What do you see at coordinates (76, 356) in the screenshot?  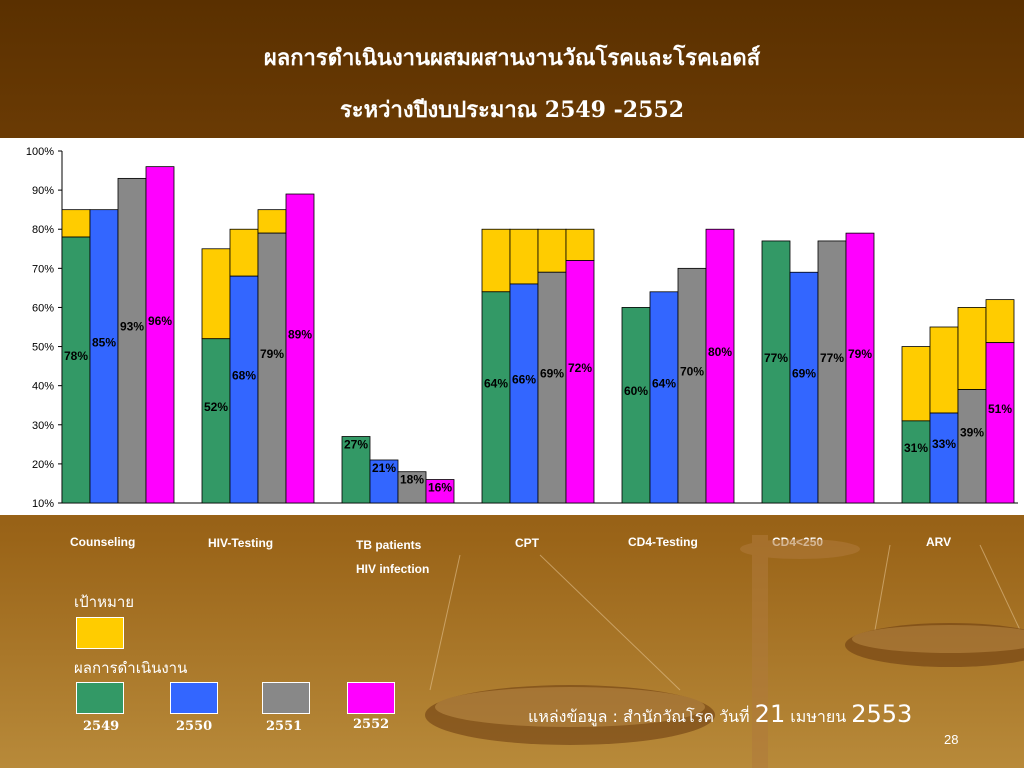 I see `bar-value-label: 78%` at bounding box center [76, 356].